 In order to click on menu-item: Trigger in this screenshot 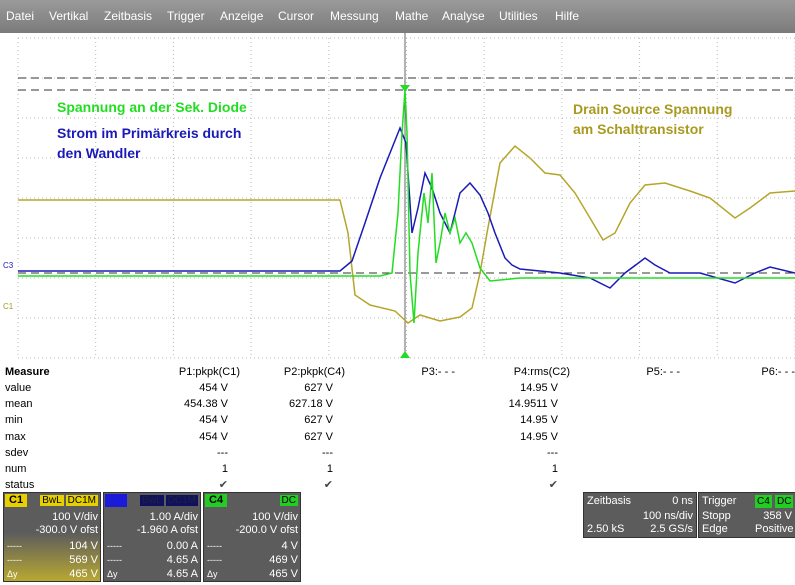, I will do `click(186, 16)`.